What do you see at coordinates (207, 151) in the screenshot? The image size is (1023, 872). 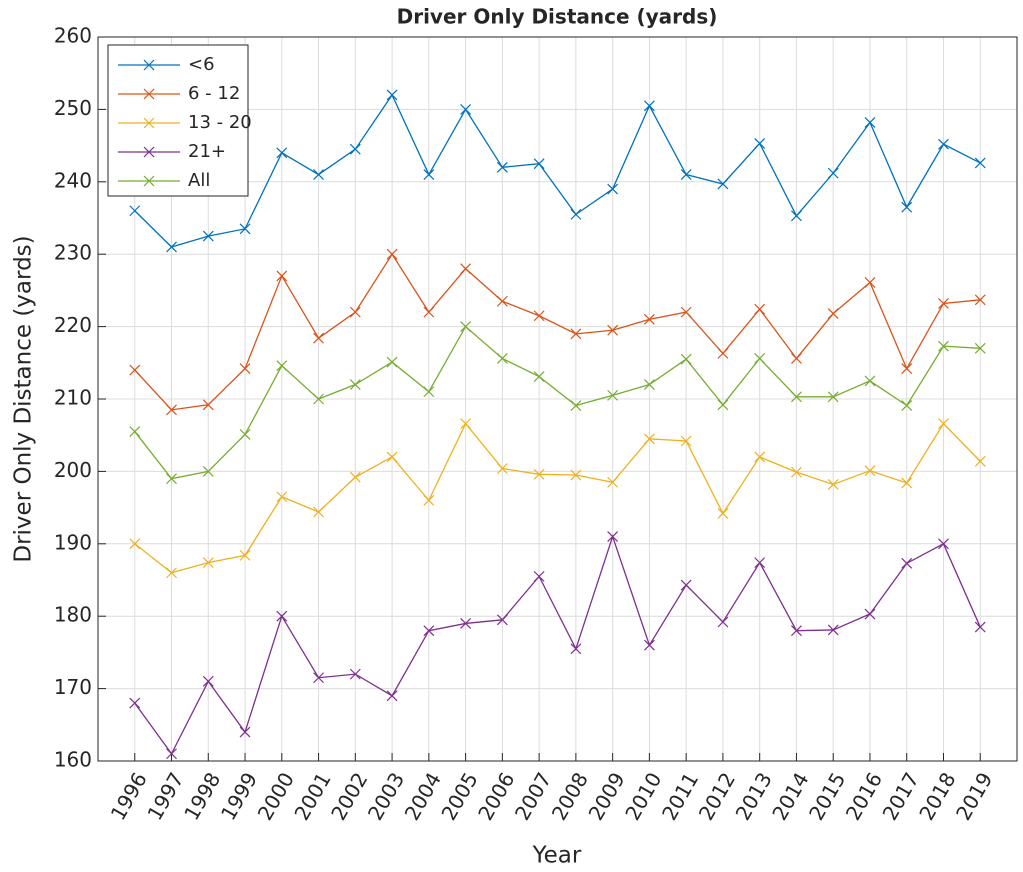 I see `legend-label: 21+` at bounding box center [207, 151].